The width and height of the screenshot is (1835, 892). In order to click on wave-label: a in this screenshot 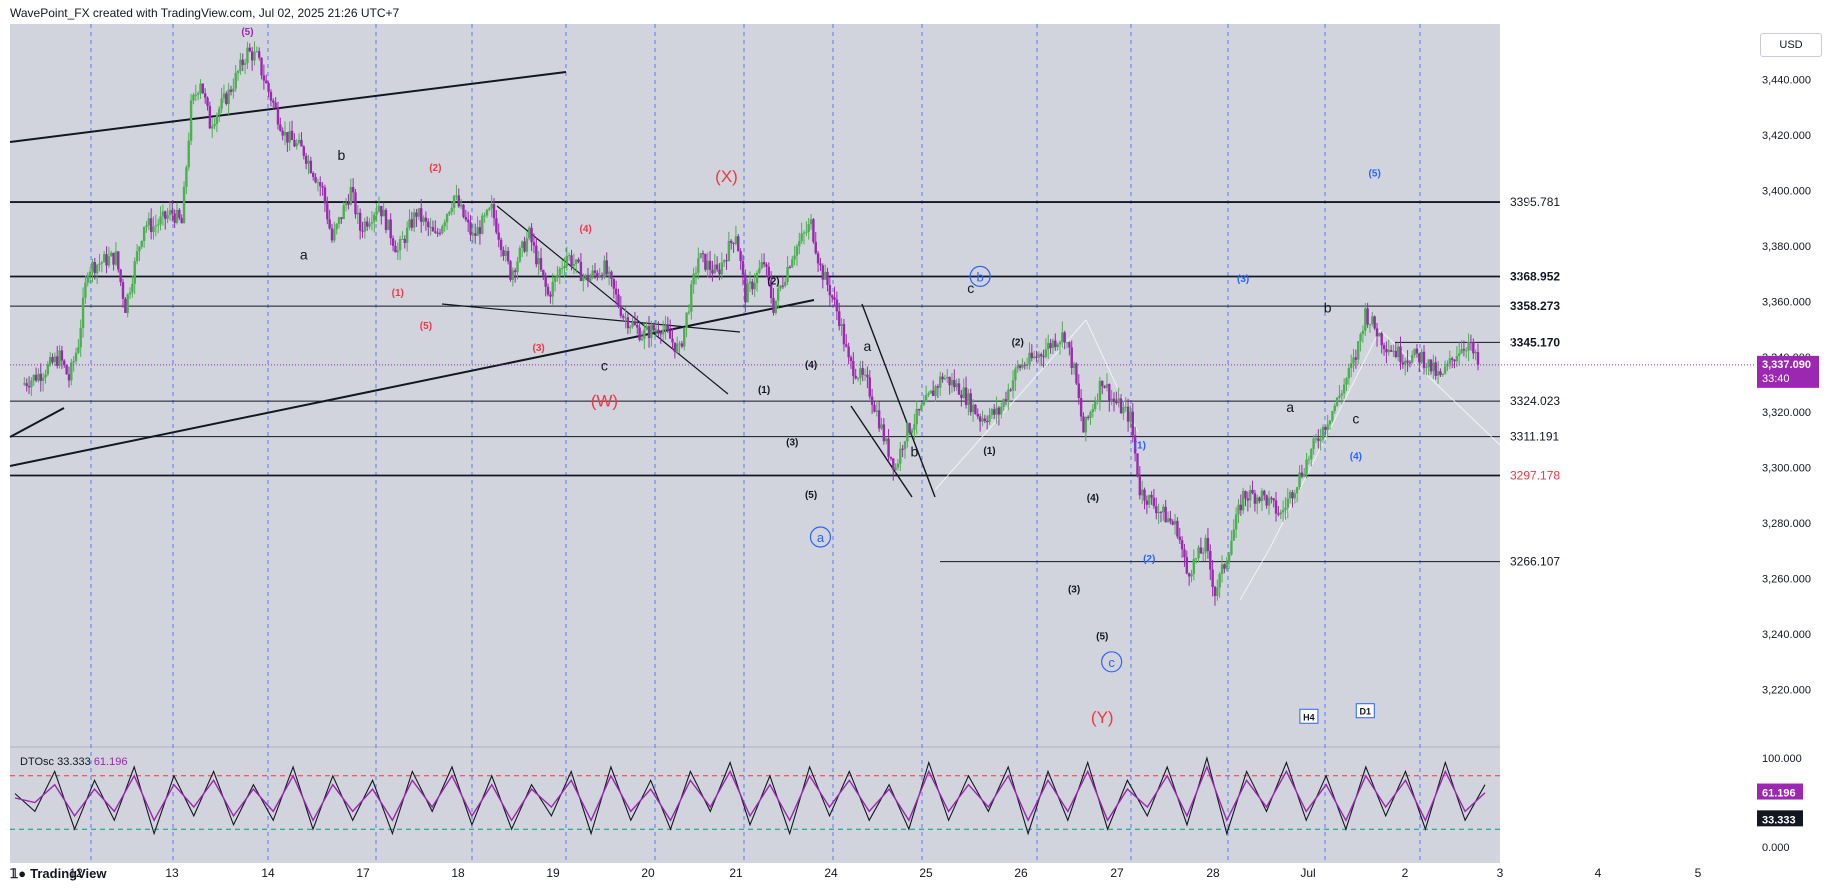, I will do `click(1290, 407)`.